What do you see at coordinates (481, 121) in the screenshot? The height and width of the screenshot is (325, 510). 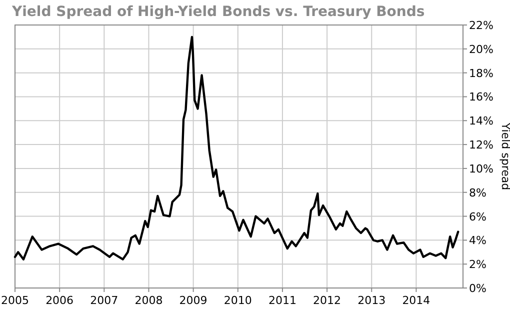 I see `y-tick-label: 14%` at bounding box center [481, 121].